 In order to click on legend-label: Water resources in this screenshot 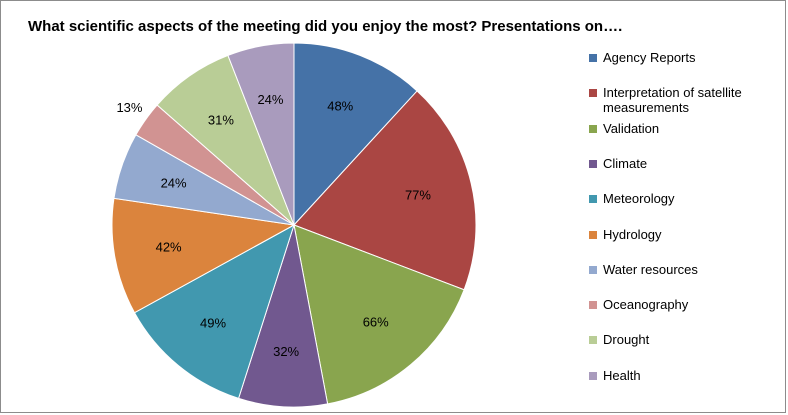, I will do `click(650, 269)`.